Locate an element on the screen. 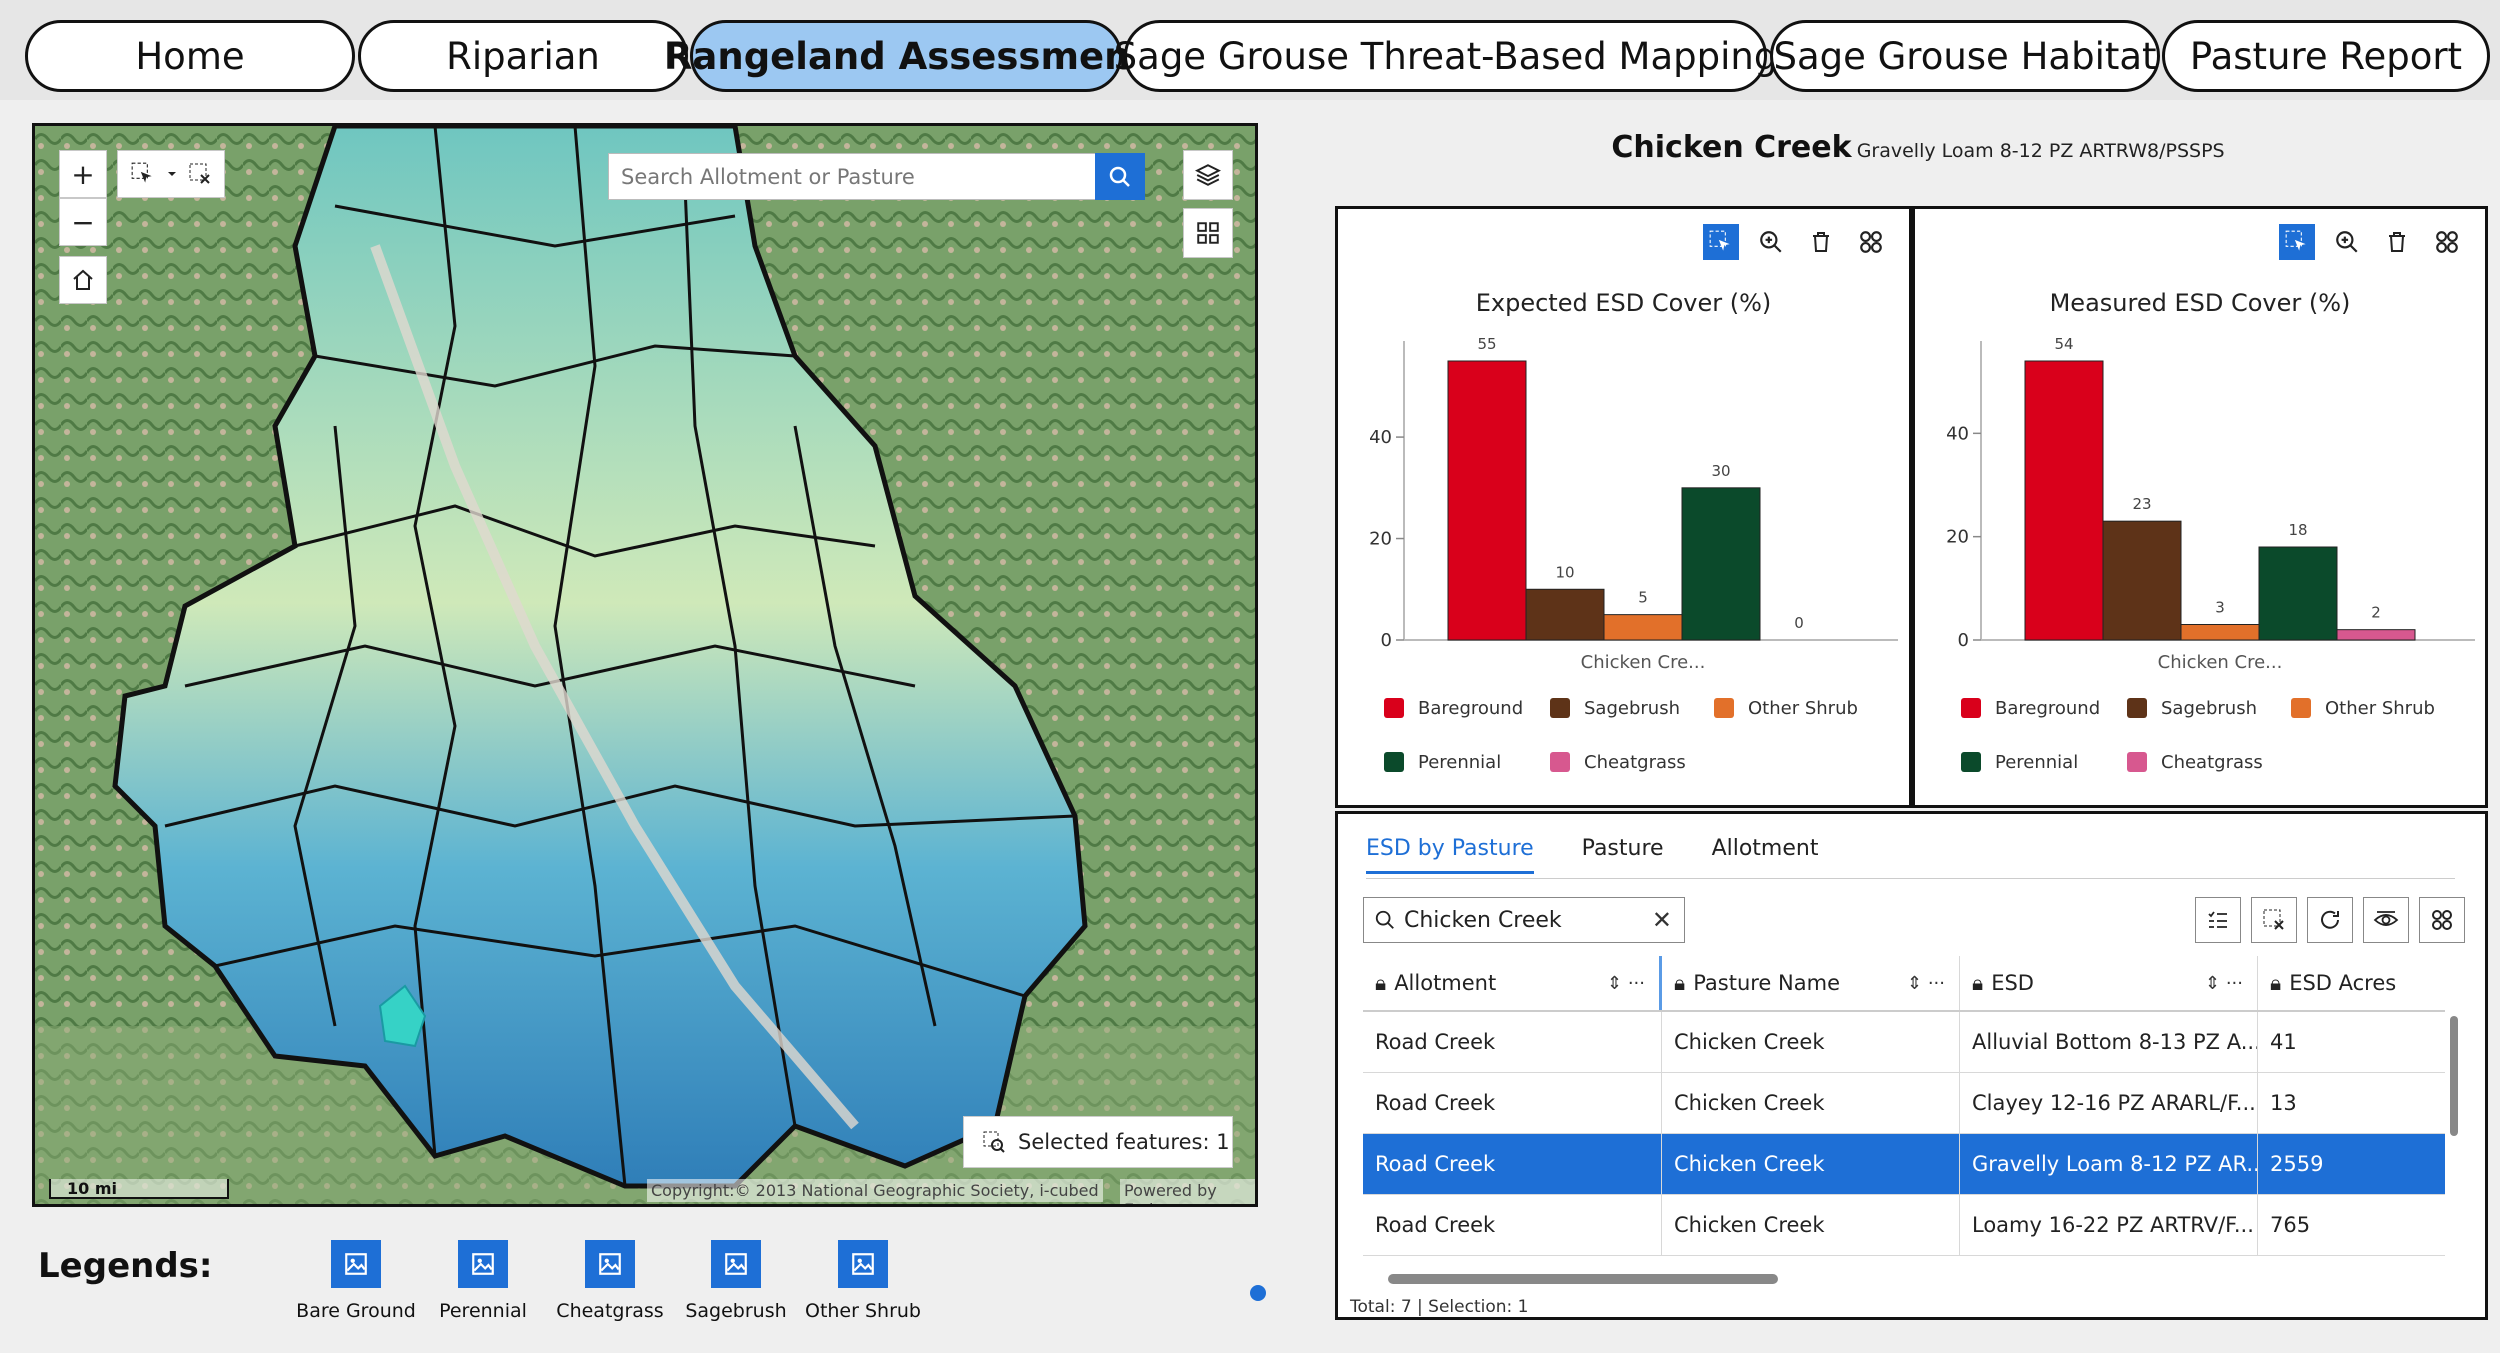  table-vertical-scrollbar is located at coordinates (2454, 1121).